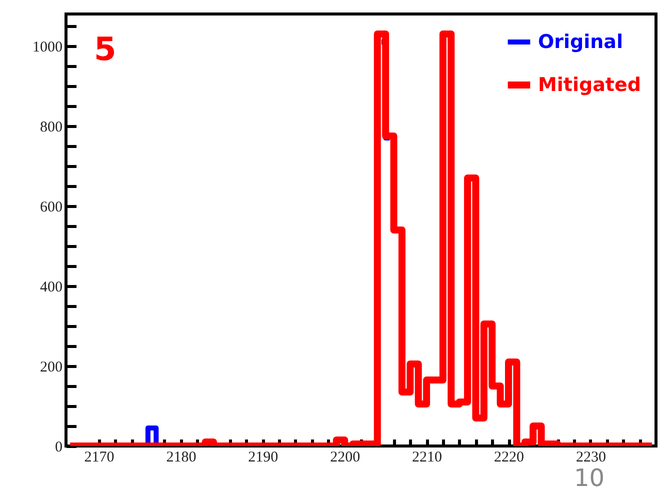 This screenshot has height=498, width=666. I want to click on text: 10, so click(589, 478).